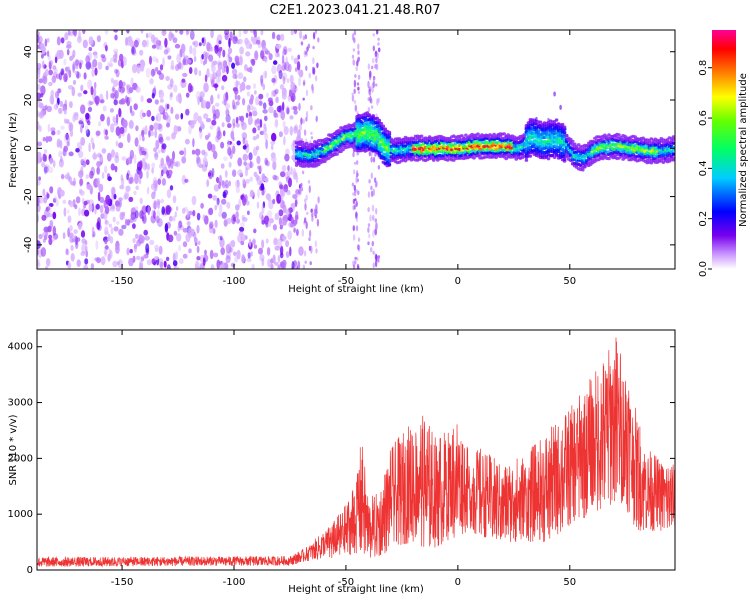 The image size is (750, 600). What do you see at coordinates (703, 68) in the screenshot?
I see `colorbar-tick-label: 0.8` at bounding box center [703, 68].